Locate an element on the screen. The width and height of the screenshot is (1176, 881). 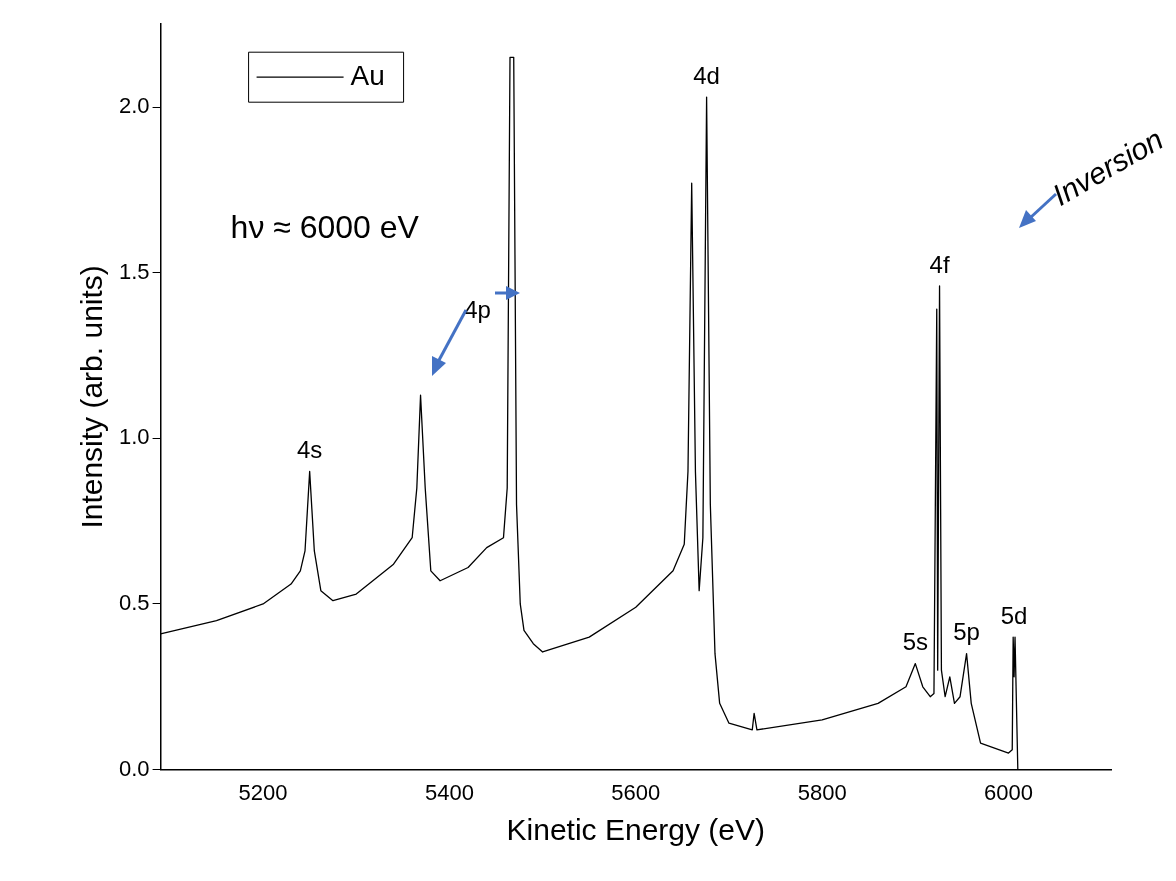
y-tick-label: 0.5 is located at coordinates (134, 603).